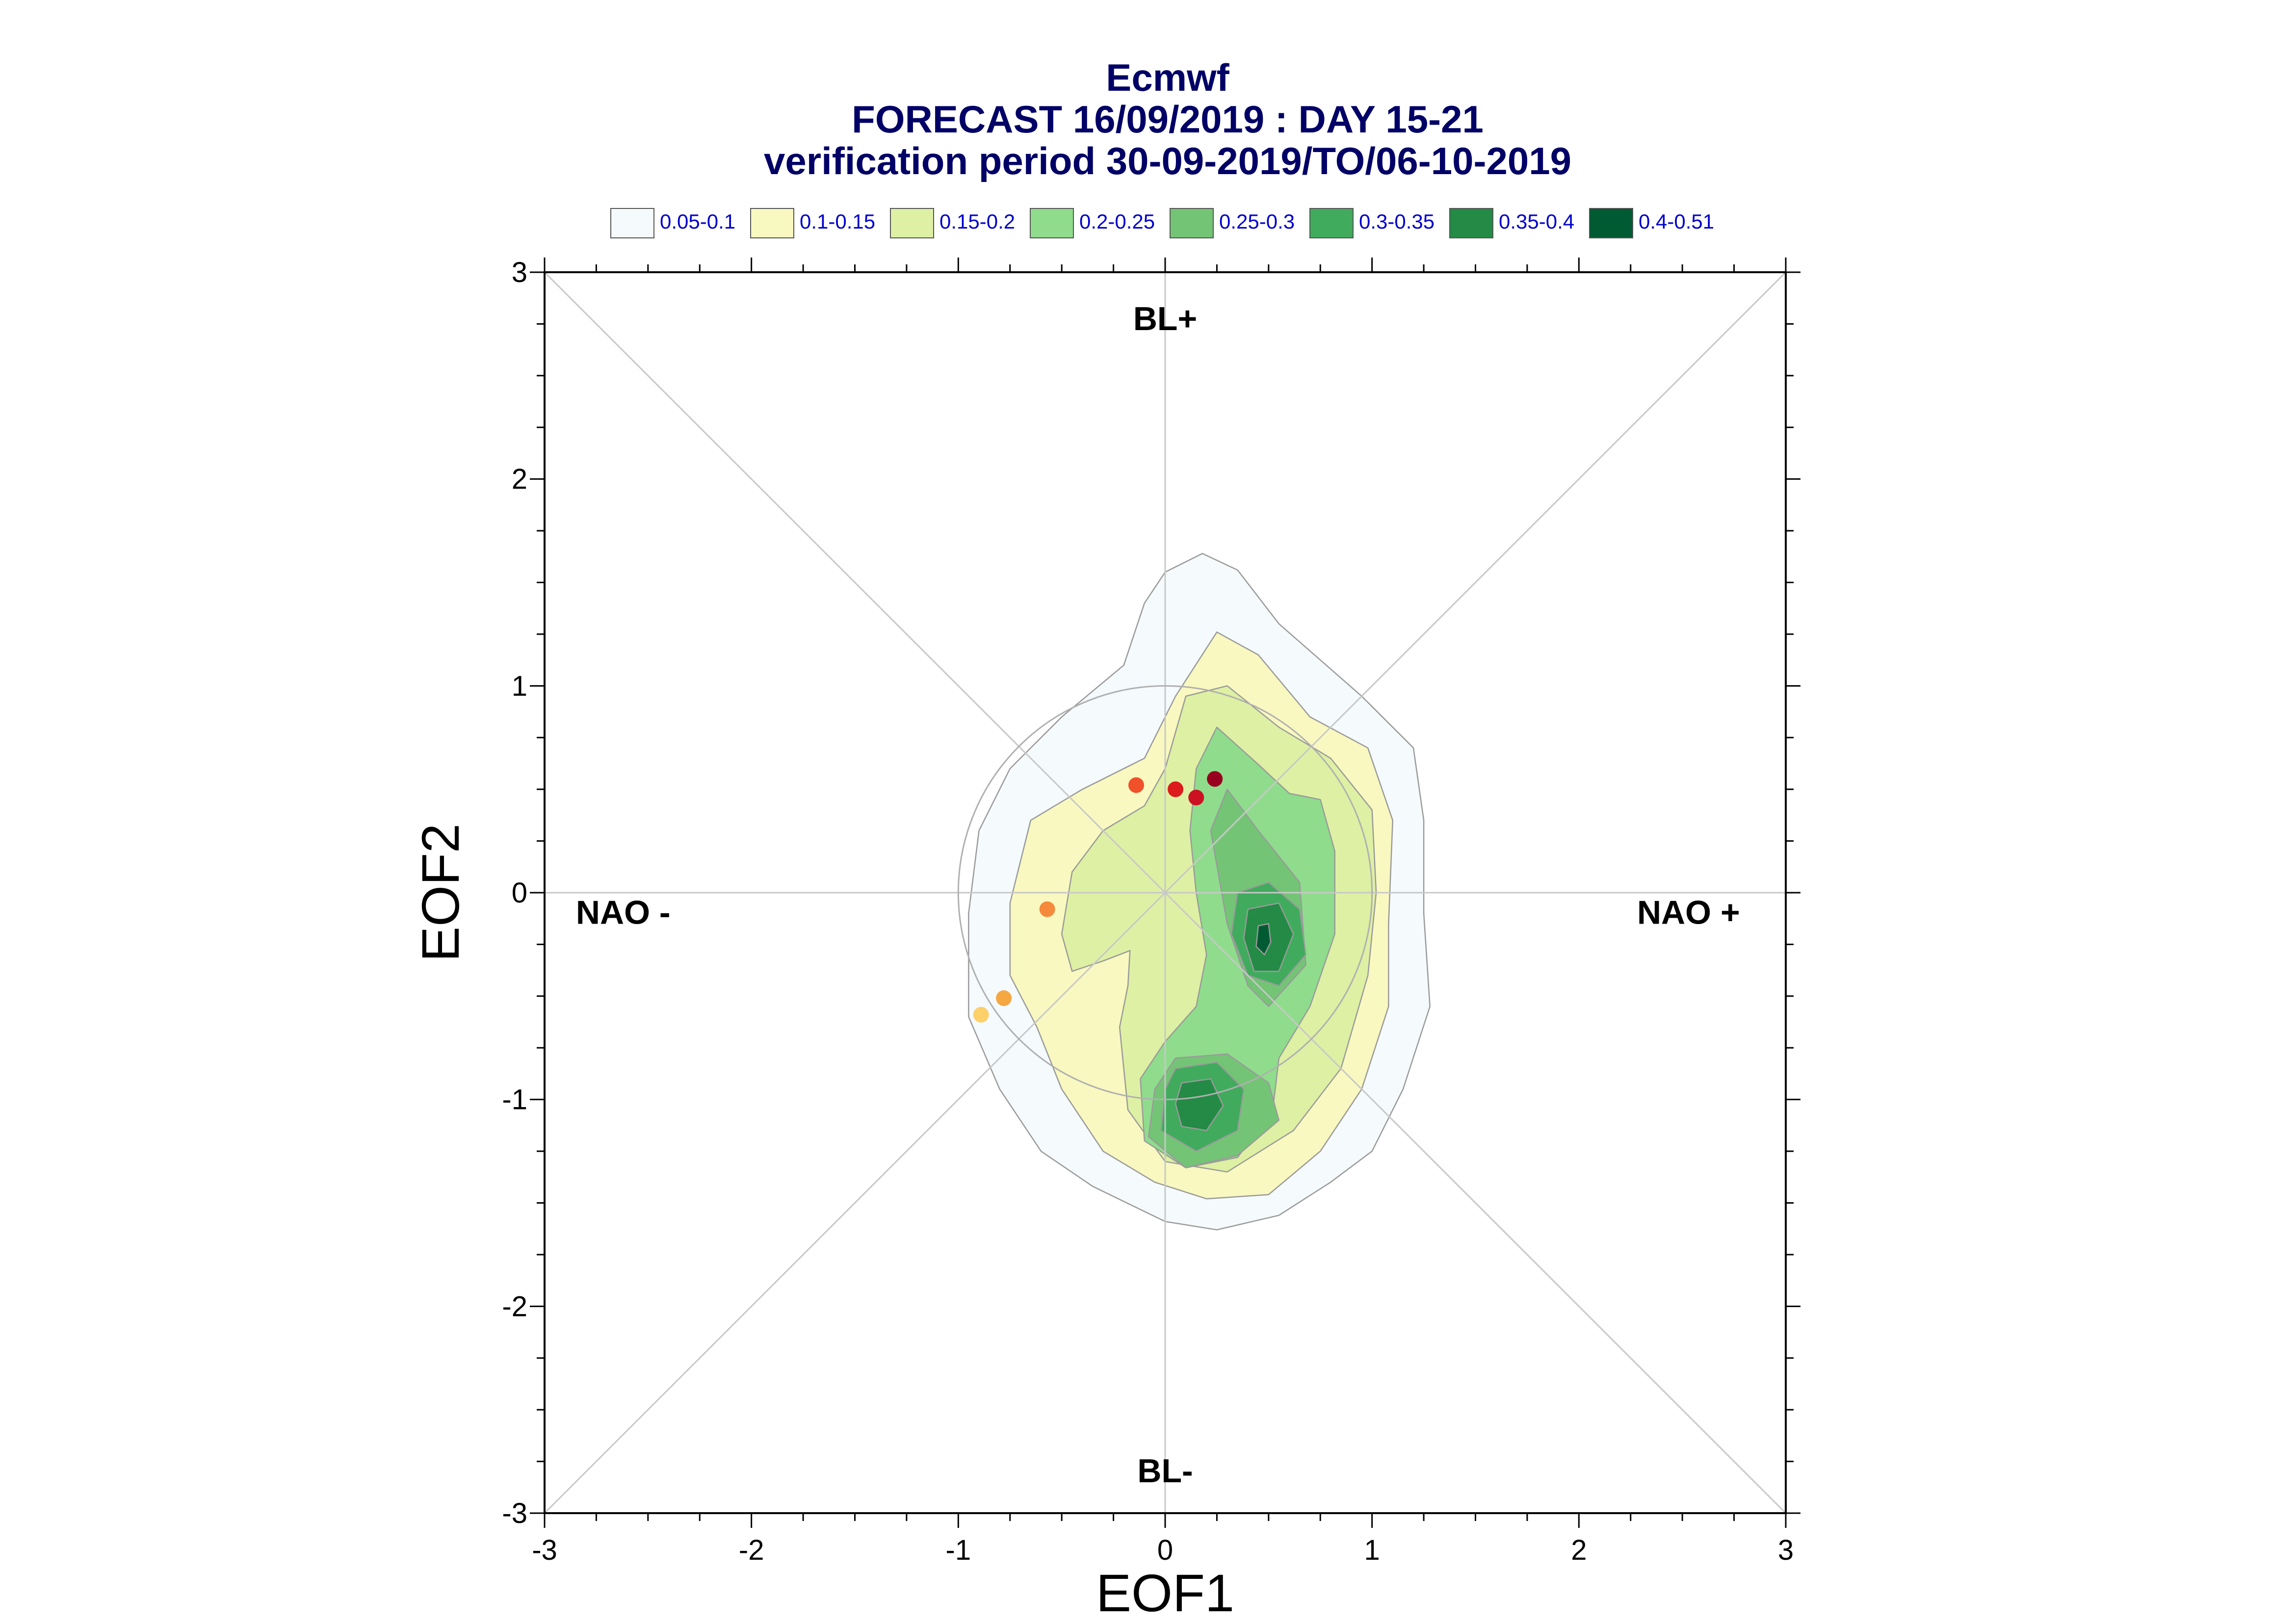  Describe the element at coordinates (515, 1306) in the screenshot. I see `y-tick-label: -2` at that location.